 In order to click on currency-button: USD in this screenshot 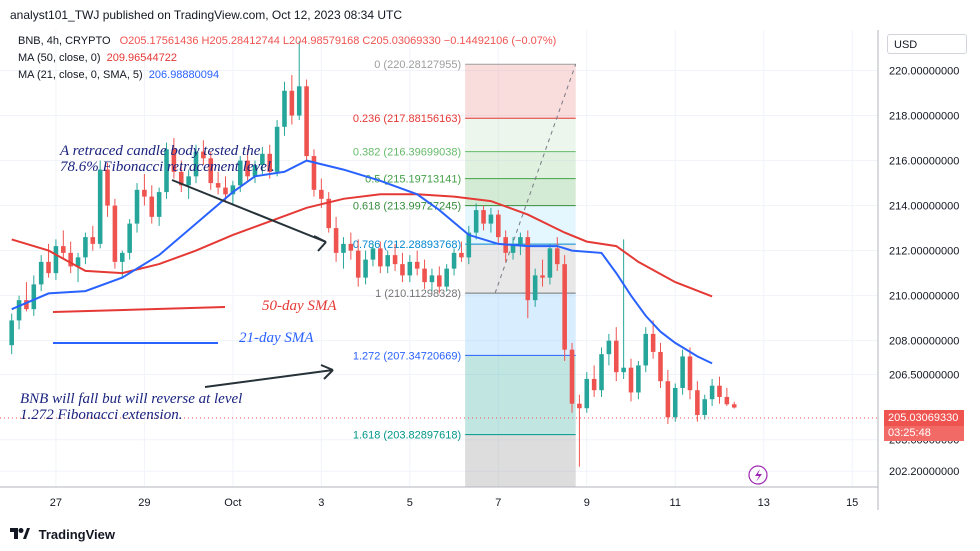, I will do `click(927, 44)`.